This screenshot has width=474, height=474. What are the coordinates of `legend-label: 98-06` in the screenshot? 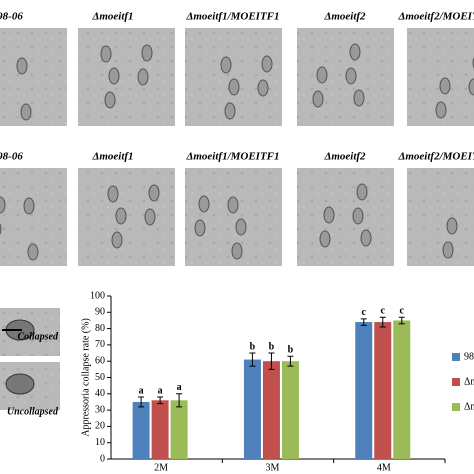 It's located at (469, 356).